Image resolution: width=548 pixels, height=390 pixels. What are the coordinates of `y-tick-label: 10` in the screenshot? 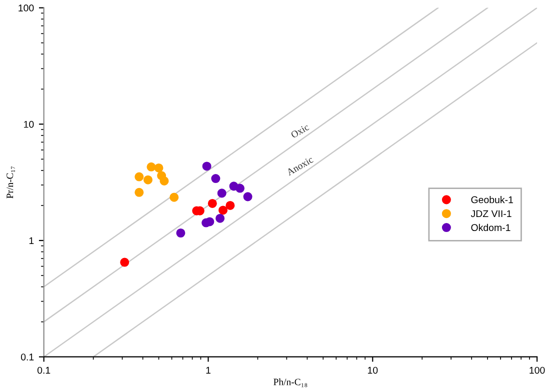 It's located at (29, 124).